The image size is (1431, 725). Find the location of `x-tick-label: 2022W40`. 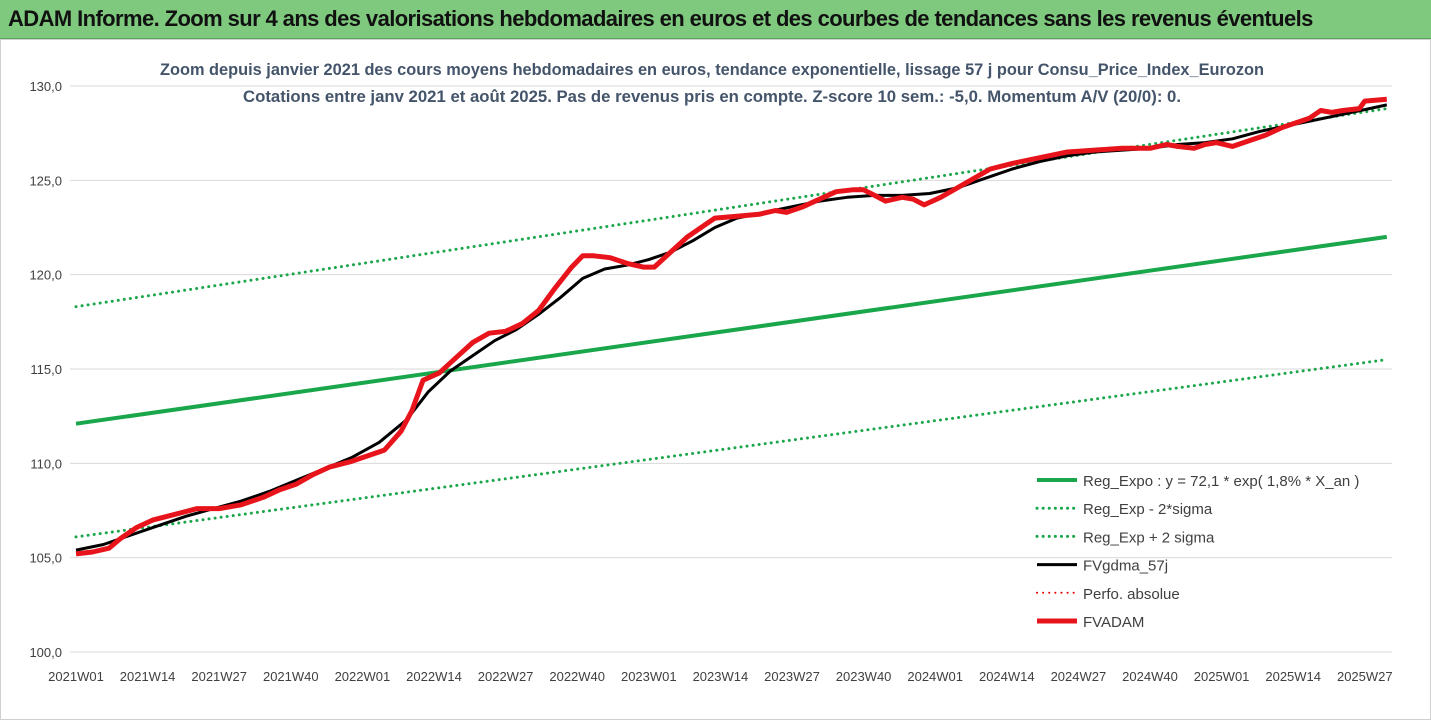

x-tick-label: 2022W40 is located at coordinates (577, 676).